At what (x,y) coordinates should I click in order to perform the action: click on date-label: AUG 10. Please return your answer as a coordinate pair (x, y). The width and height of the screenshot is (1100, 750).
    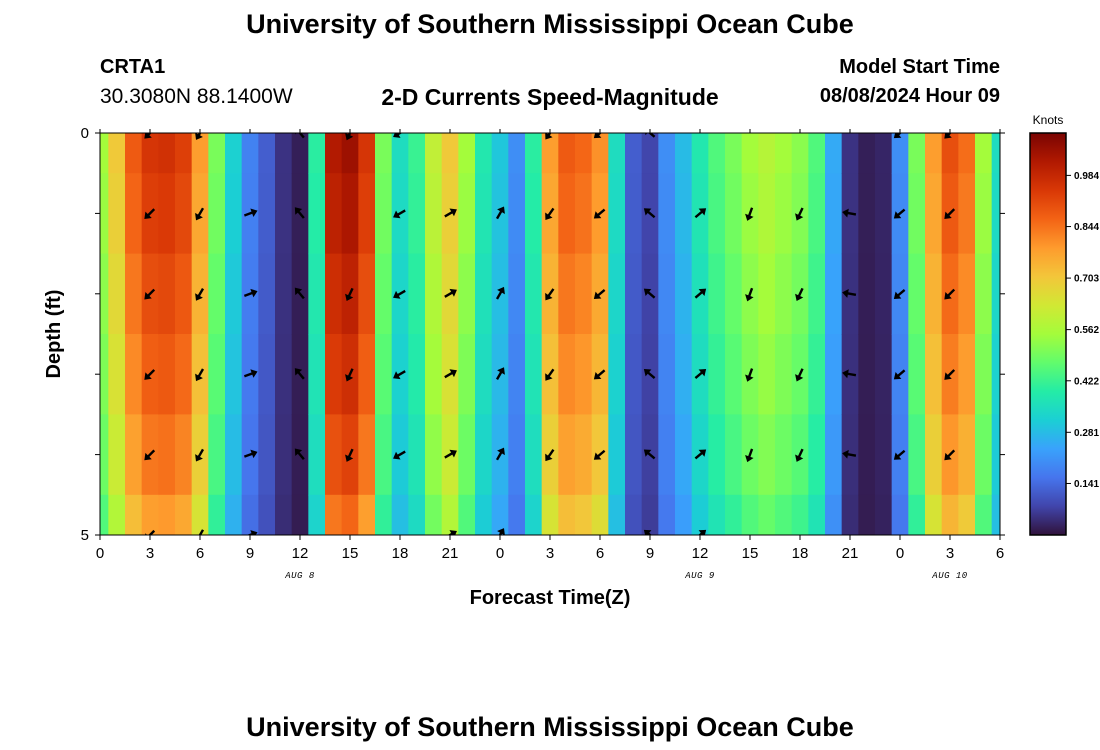
    Looking at the image, I should click on (949, 576).